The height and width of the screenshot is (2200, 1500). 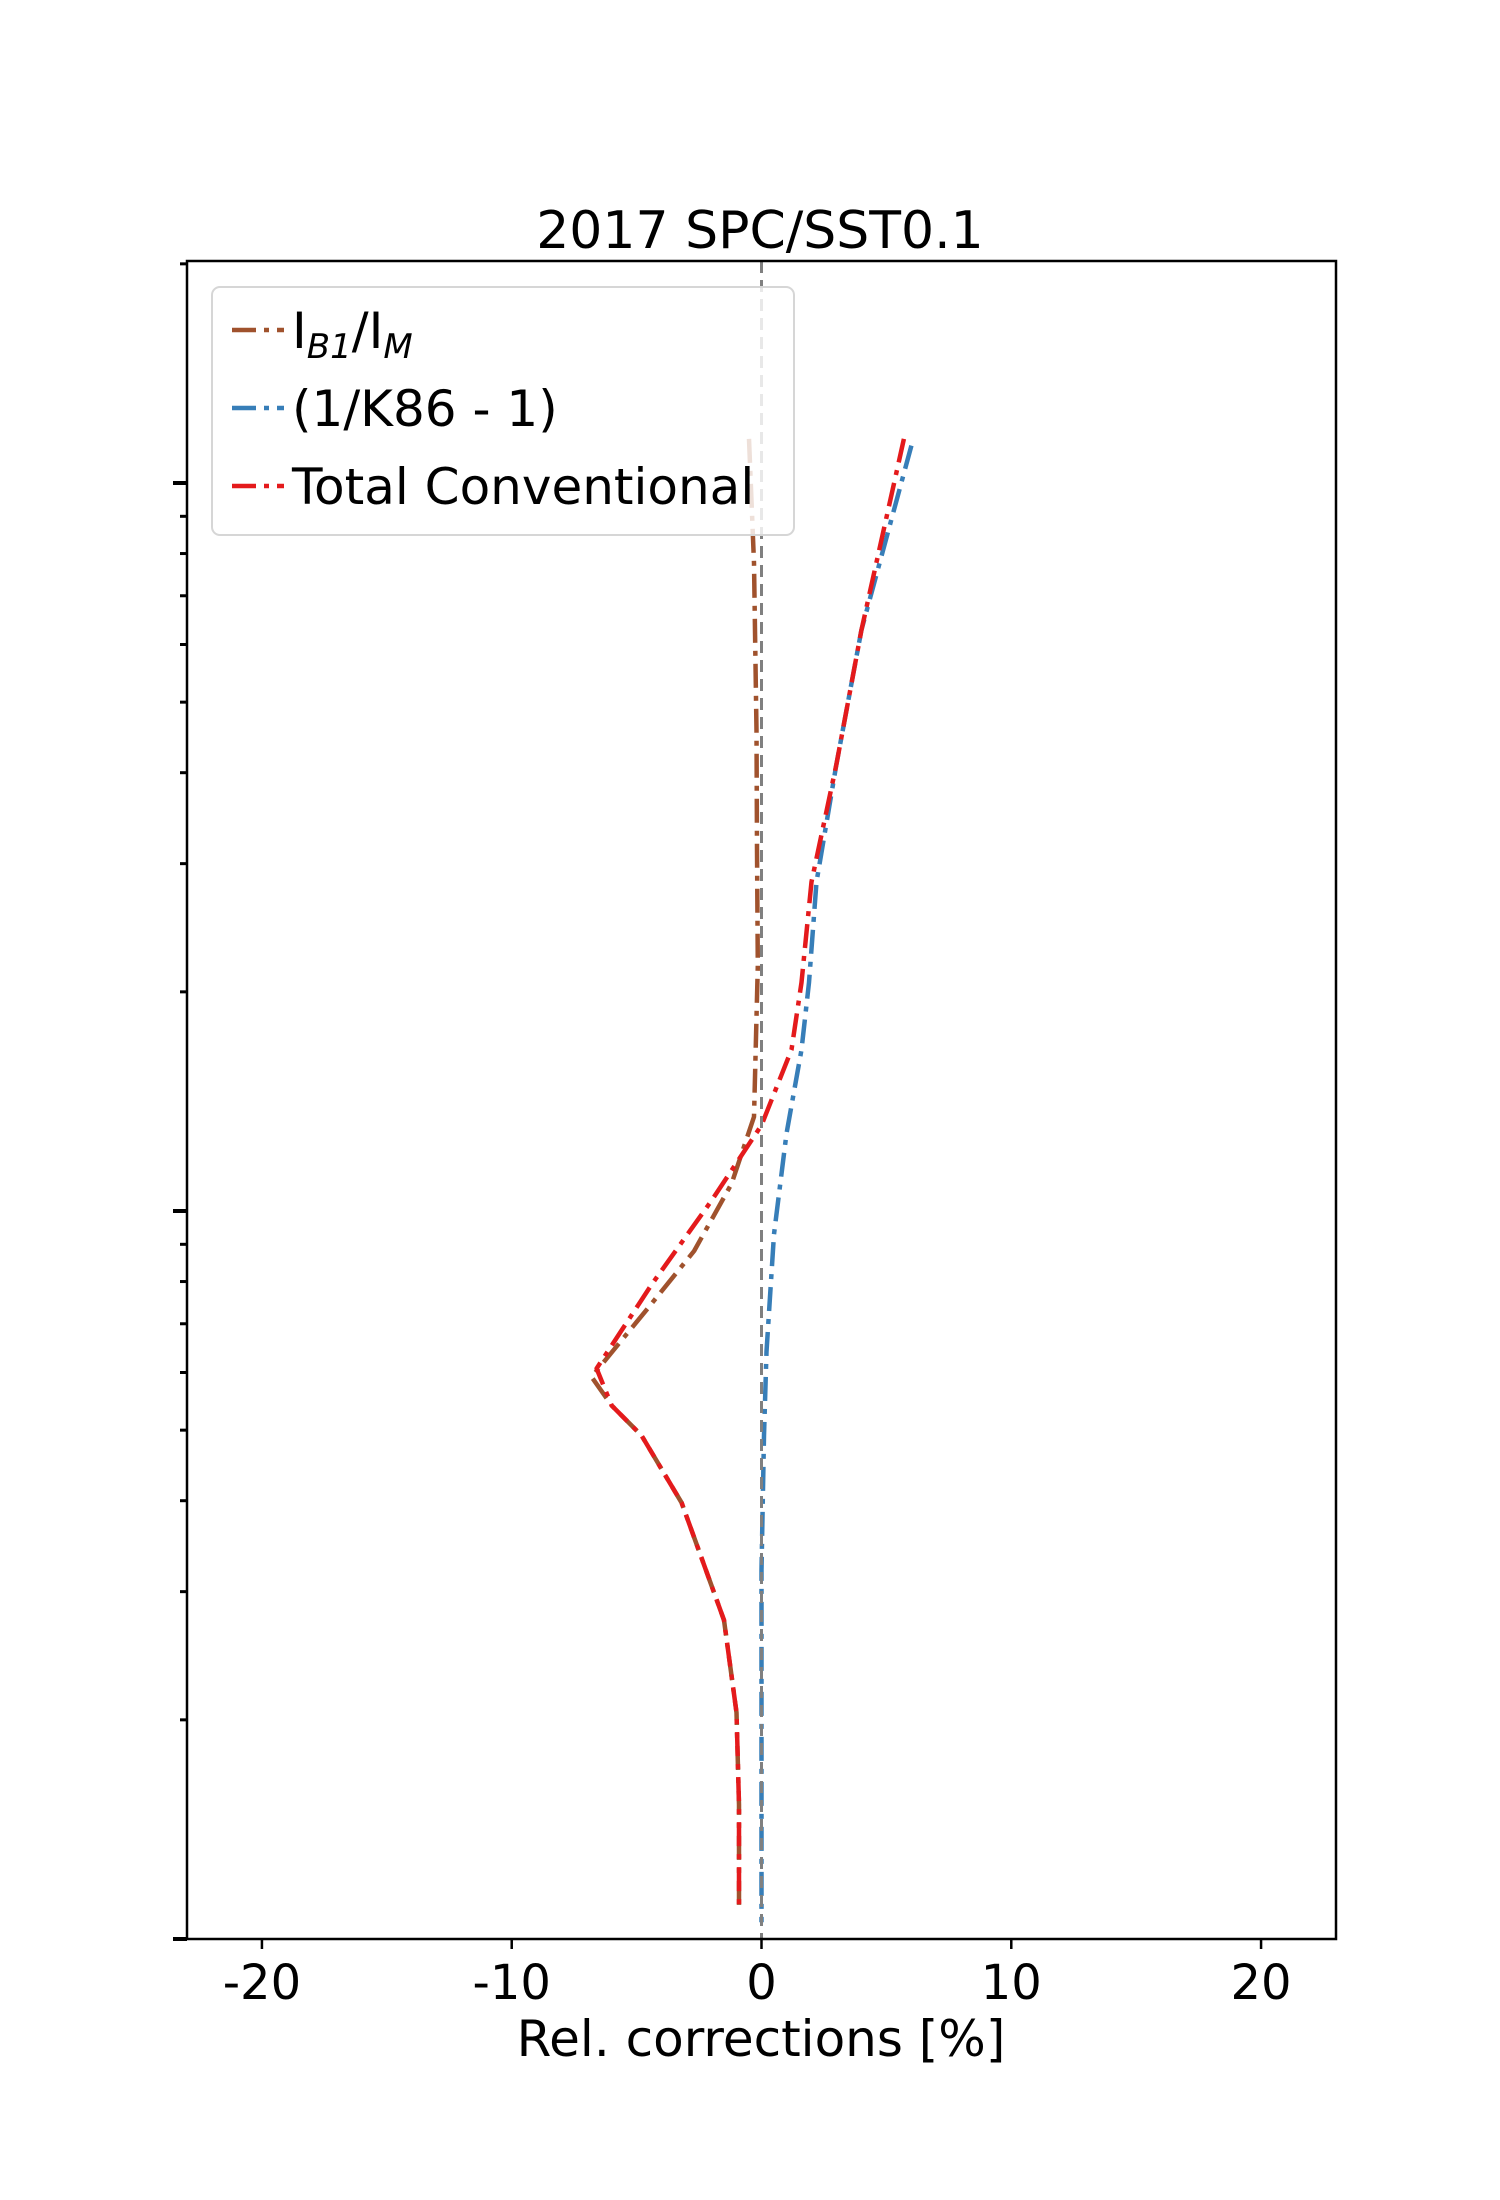 I want to click on legend-ib1-sub2: M, so click(x=397, y=347).